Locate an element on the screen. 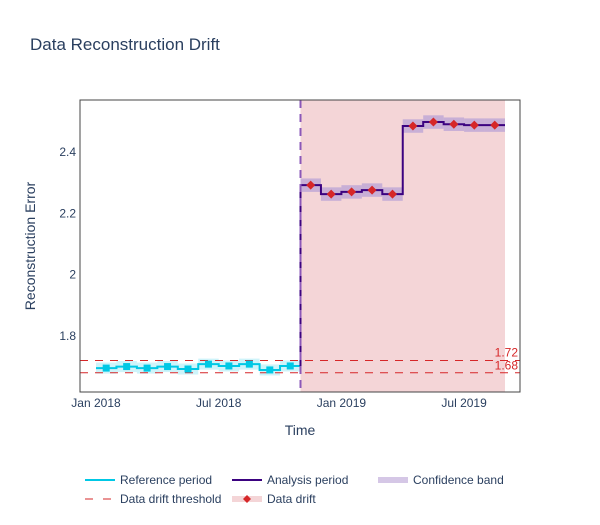 Image resolution: width=600 pixels, height=525 pixels. chart-title: Data Reconstruction Drift is located at coordinates (125, 44).